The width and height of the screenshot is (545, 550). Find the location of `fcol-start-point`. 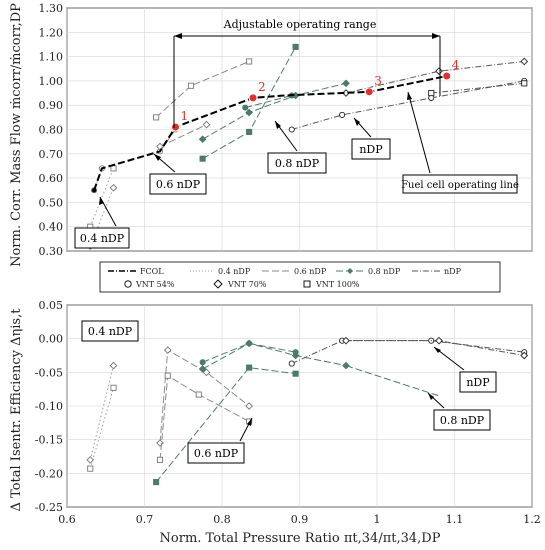

fcol-start-point is located at coordinates (94, 190).